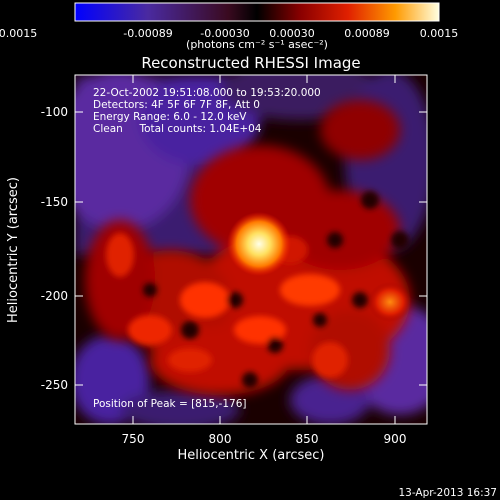 The image size is (500, 500). What do you see at coordinates (439, 33) in the screenshot?
I see `colorbar-tick-label: 0.0015` at bounding box center [439, 33].